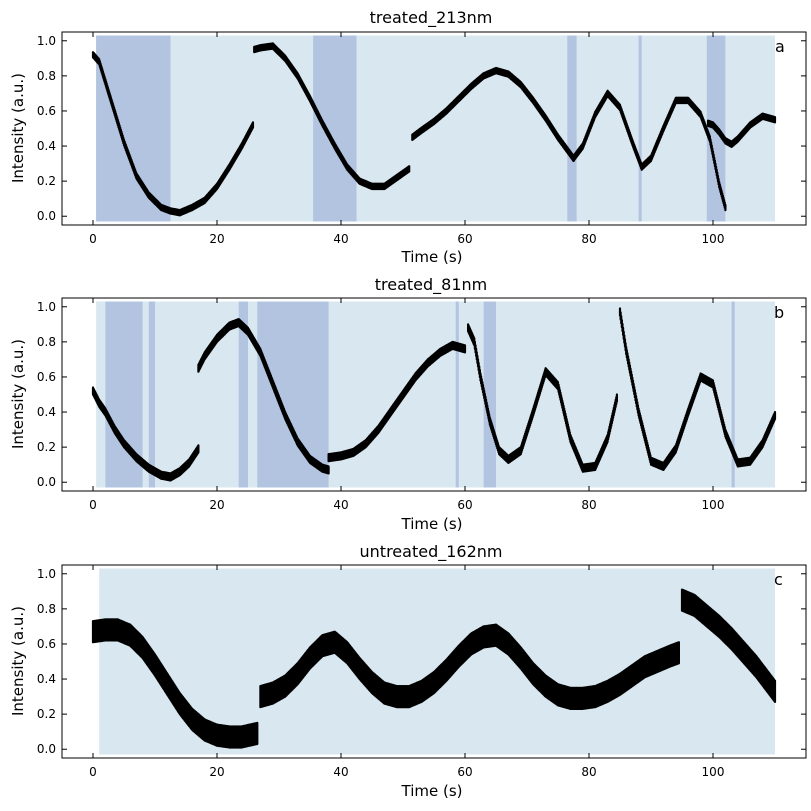  Describe the element at coordinates (779, 312) in the screenshot. I see `panel-label: b` at that location.